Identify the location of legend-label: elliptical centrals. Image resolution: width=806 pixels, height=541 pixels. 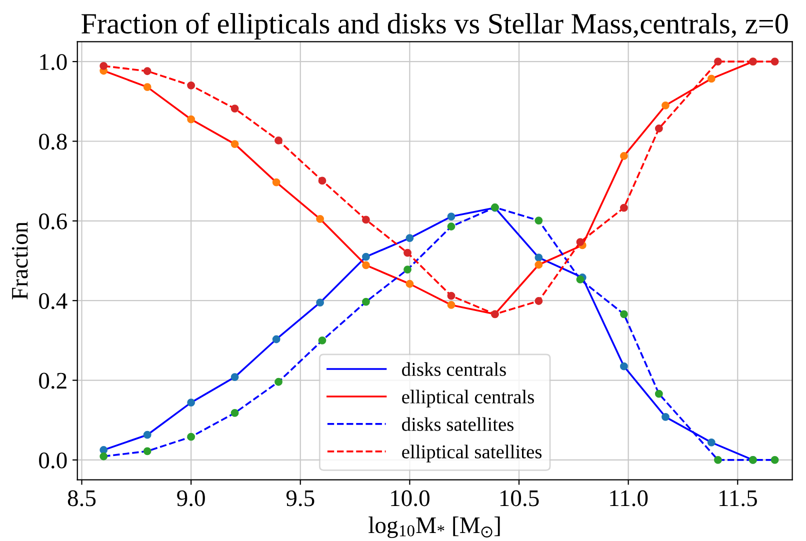
(468, 399).